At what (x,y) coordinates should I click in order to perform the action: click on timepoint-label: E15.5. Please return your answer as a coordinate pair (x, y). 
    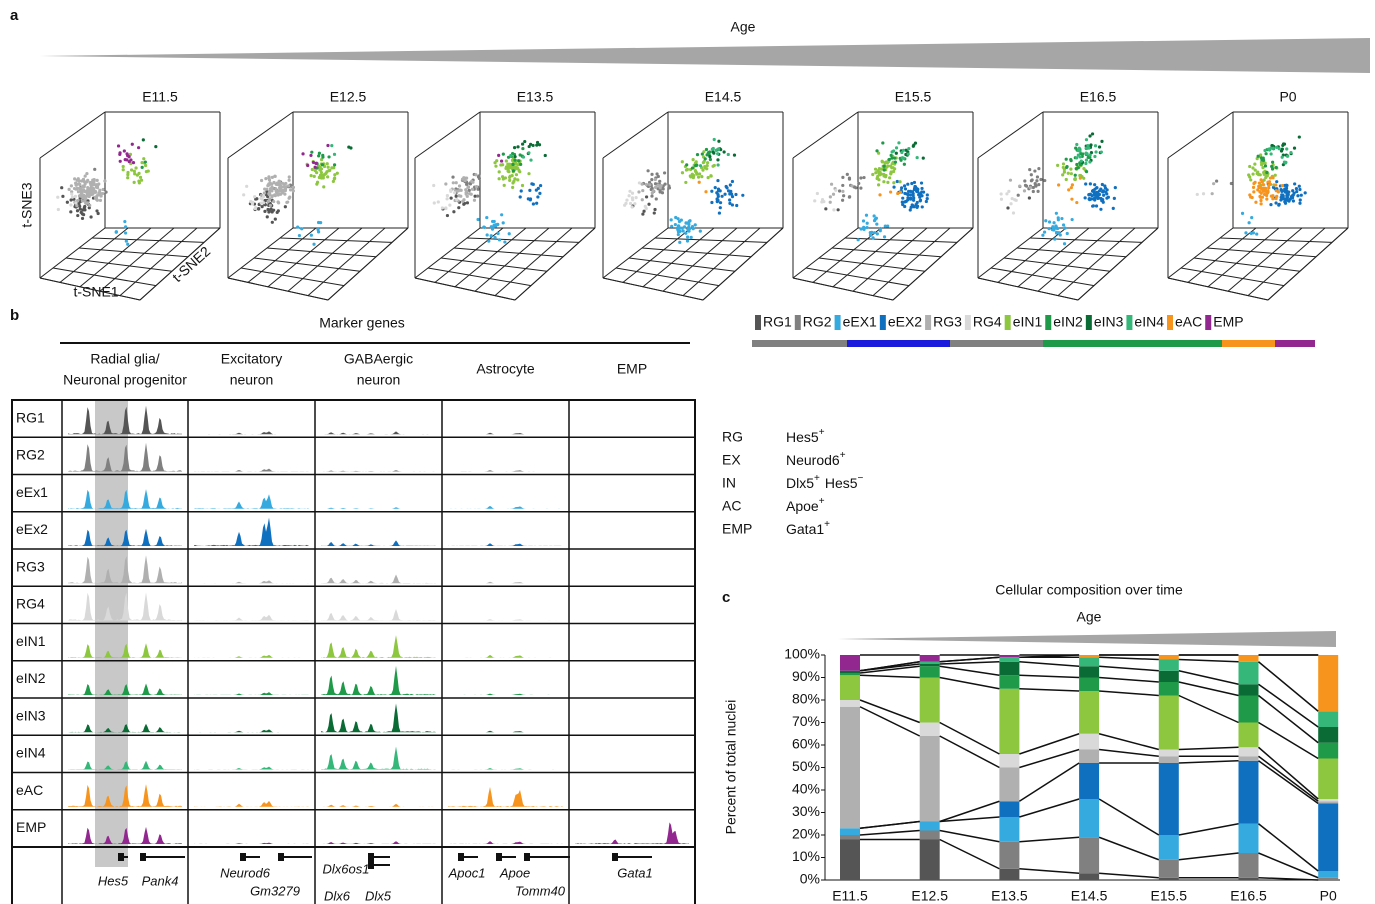
    Looking at the image, I should click on (913, 97).